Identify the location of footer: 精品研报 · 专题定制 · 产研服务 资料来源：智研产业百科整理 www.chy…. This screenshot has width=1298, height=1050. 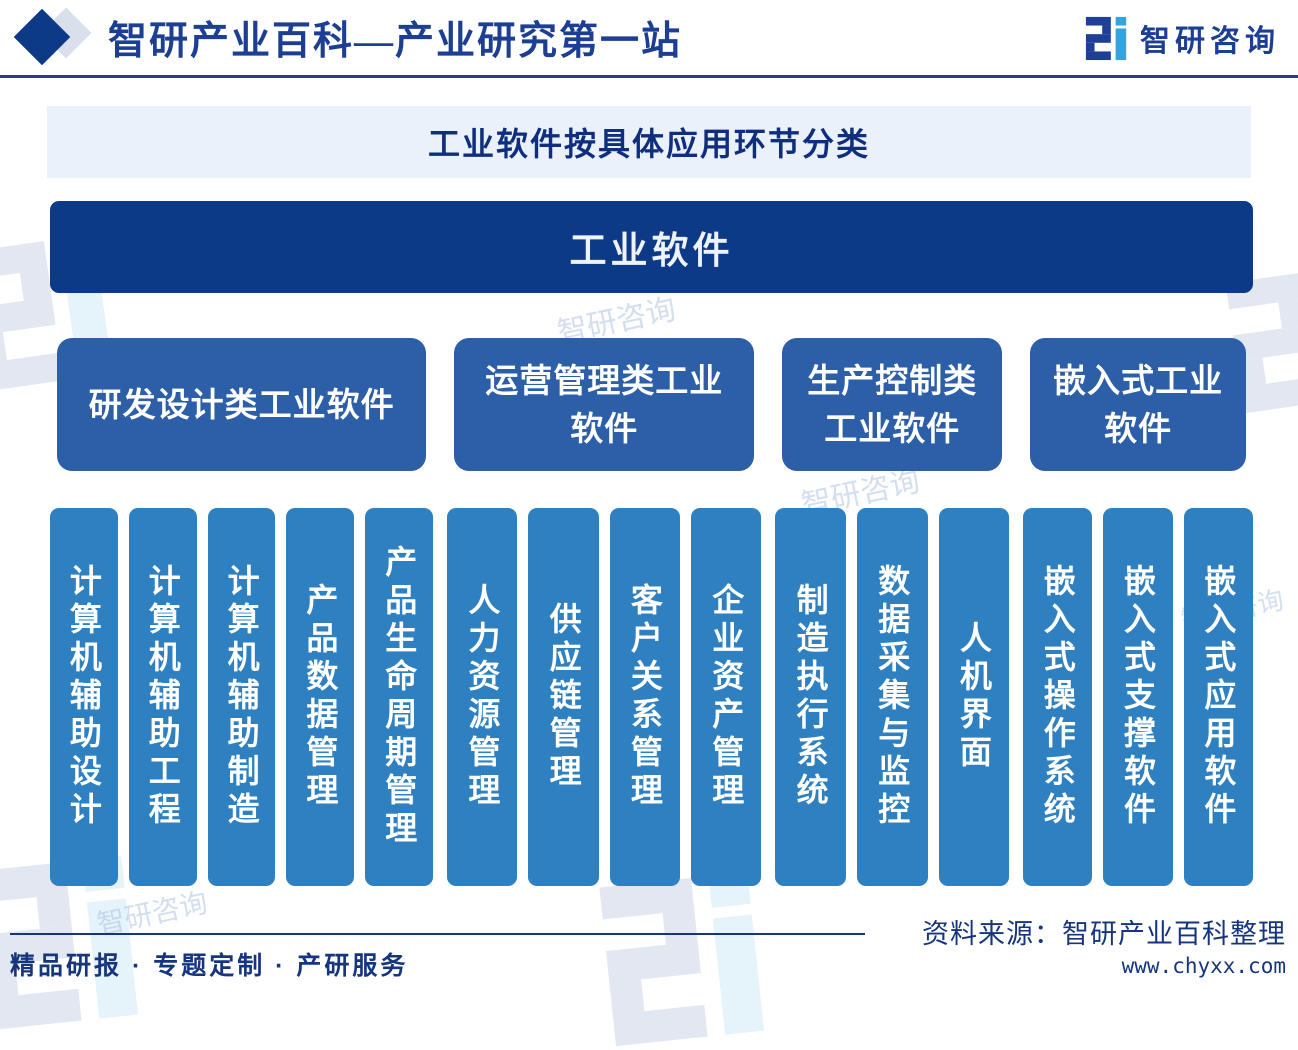
(649, 946).